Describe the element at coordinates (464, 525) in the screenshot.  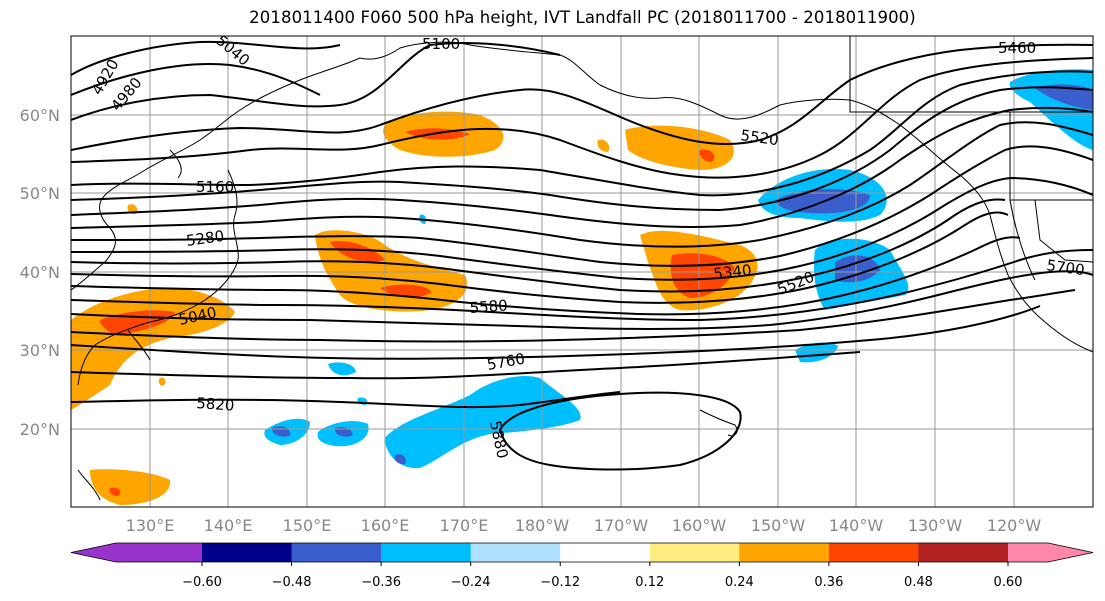
I see `lon-tick-label: 170°E` at that location.